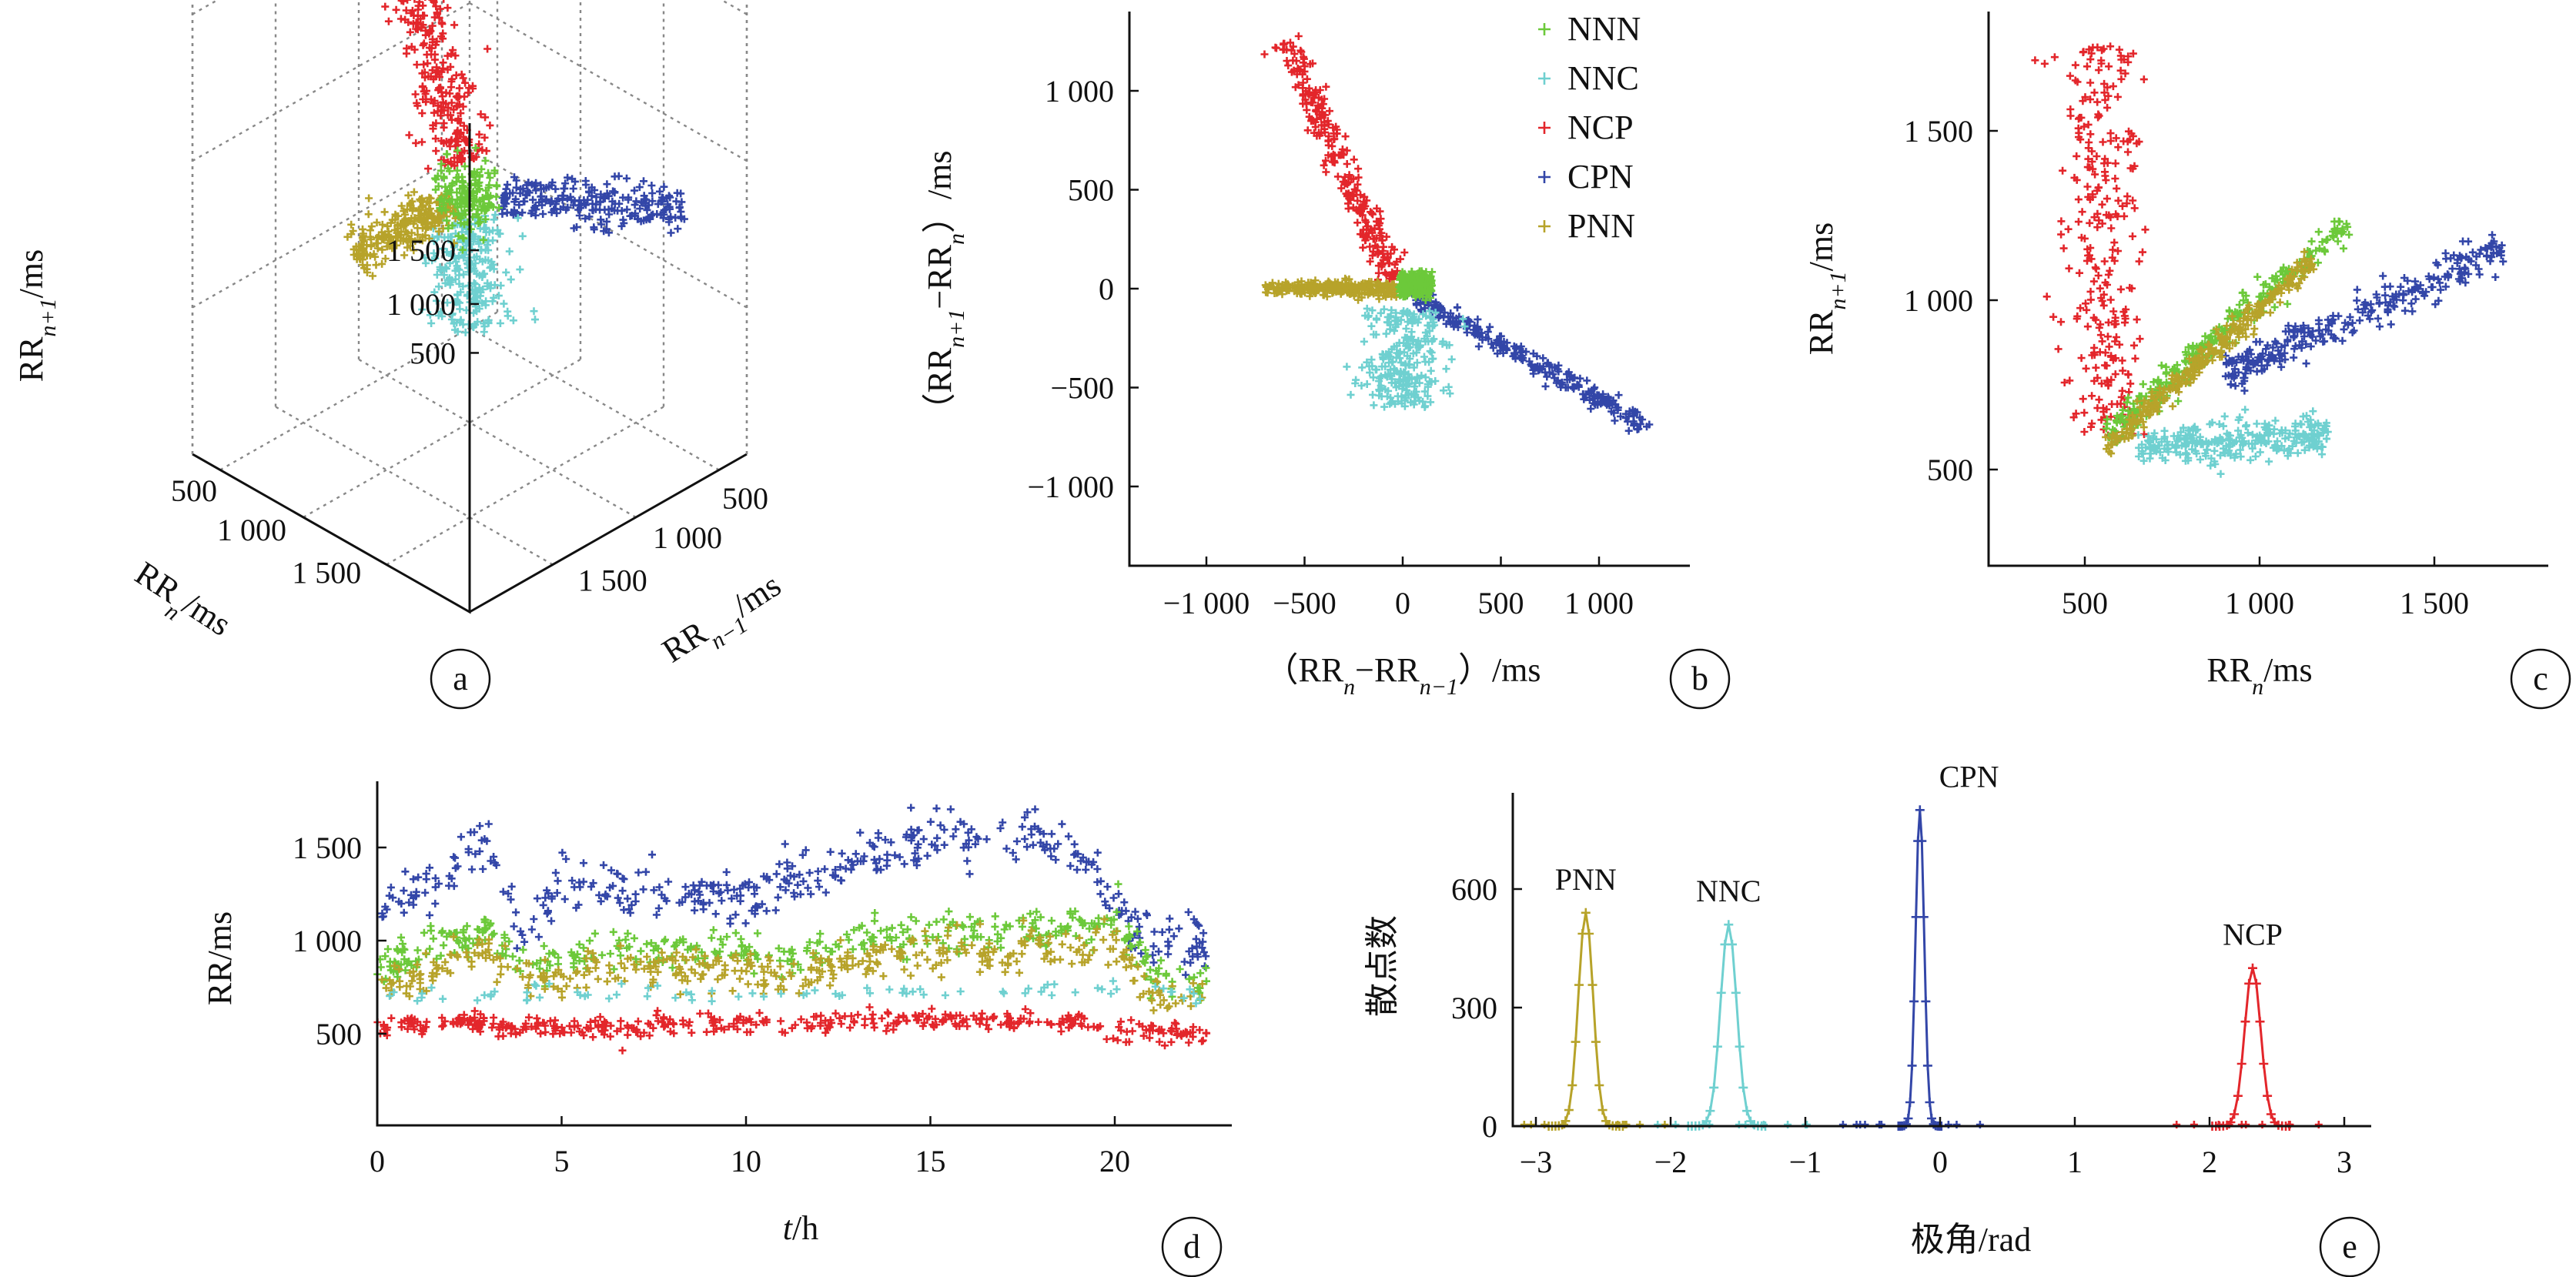  I want to click on x-tick-label: 500, so click(2085, 603).